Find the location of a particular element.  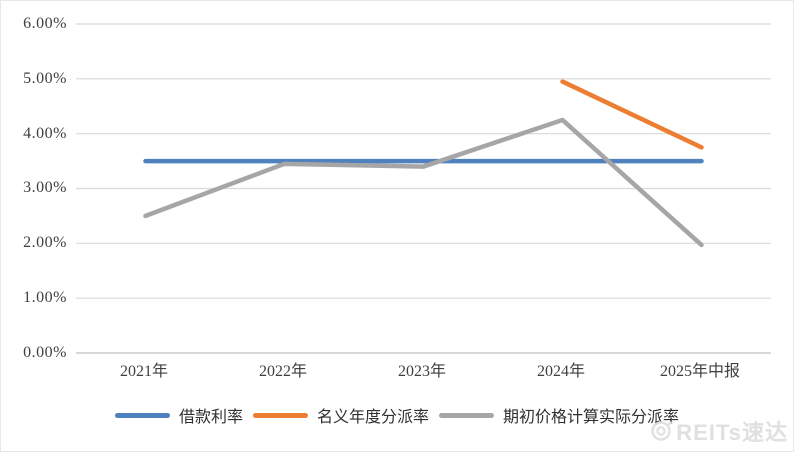

legend-item-nominal-annual-distribution-rate: 名义年度分派率 is located at coordinates (340, 415).